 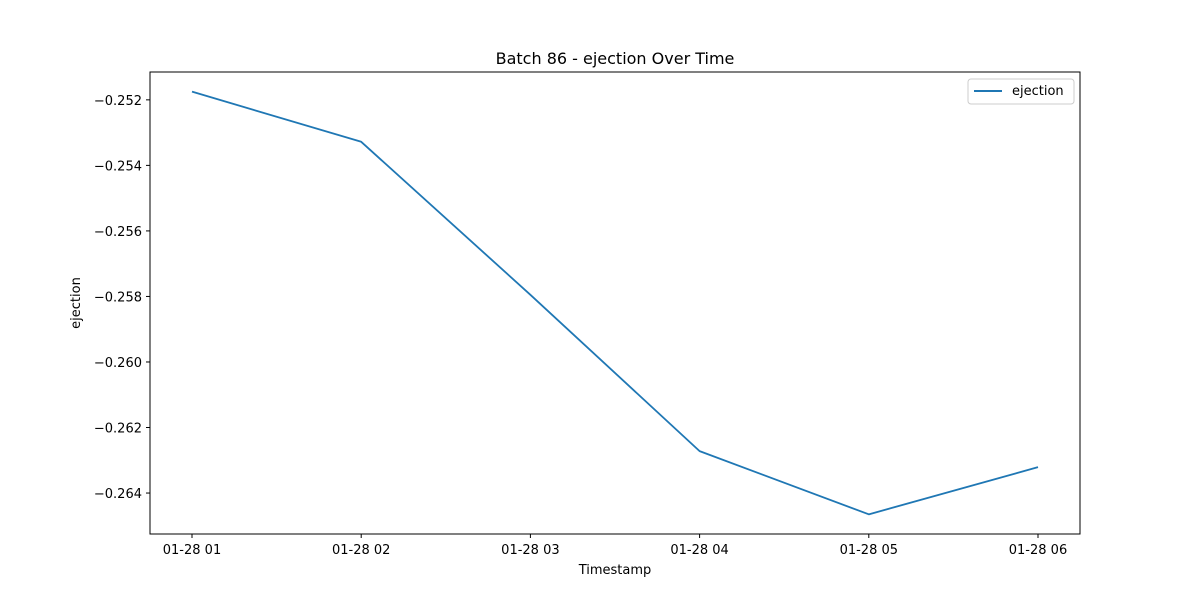 What do you see at coordinates (361, 550) in the screenshot?
I see `x-tick-label: 01-28 02` at bounding box center [361, 550].